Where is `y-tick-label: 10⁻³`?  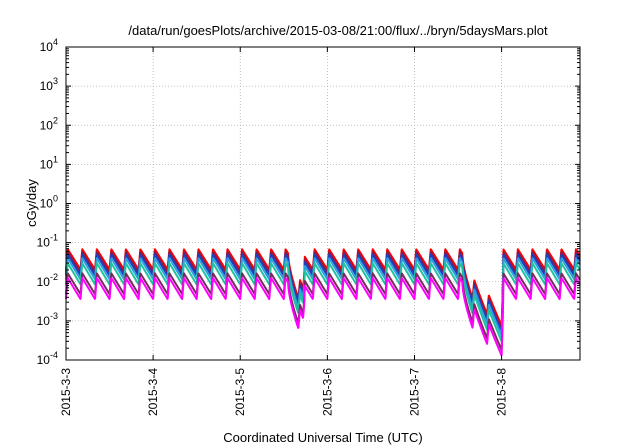 y-tick-label: 10⁻³ is located at coordinates (47, 319).